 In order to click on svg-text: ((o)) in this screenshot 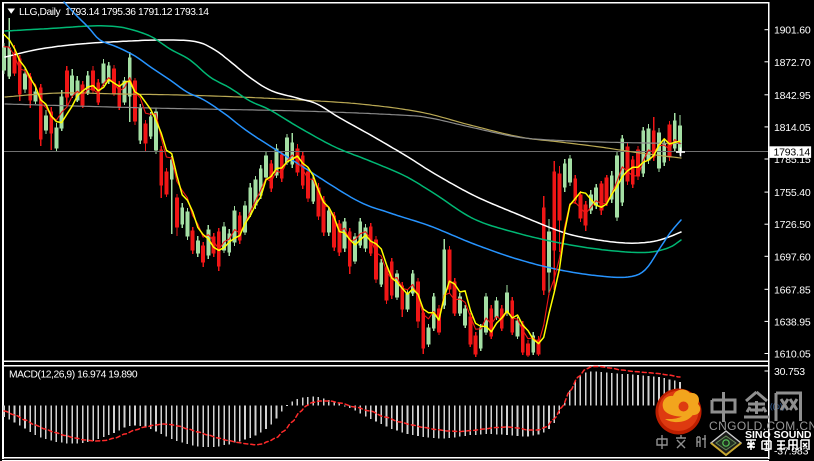, I will do `click(777, 406)`.